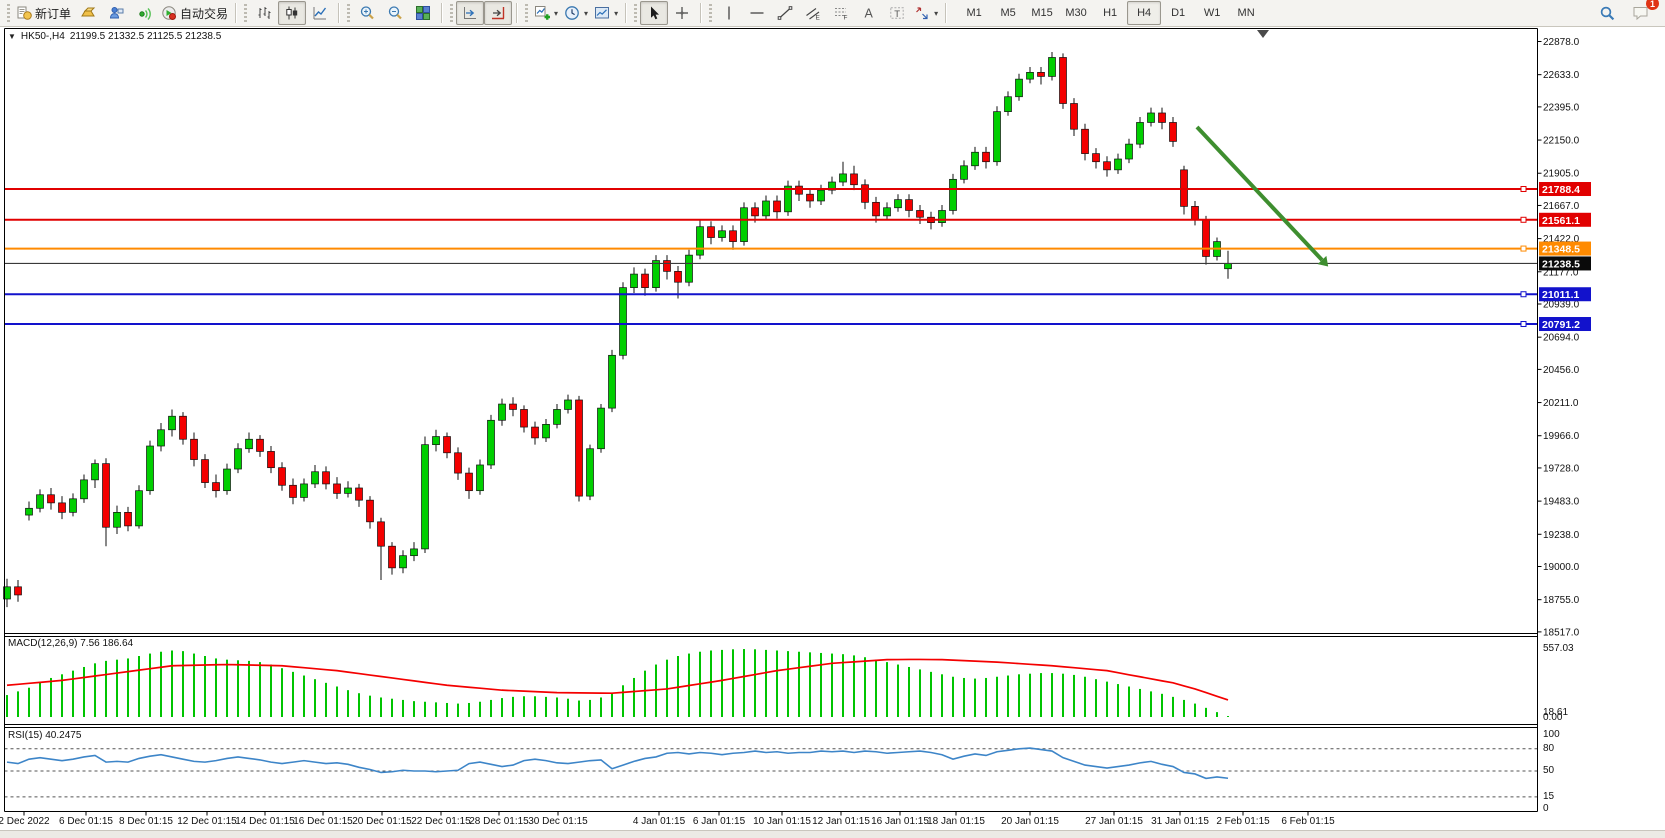 The width and height of the screenshot is (1665, 838). I want to click on new-order-button: 新订单, so click(43, 13).